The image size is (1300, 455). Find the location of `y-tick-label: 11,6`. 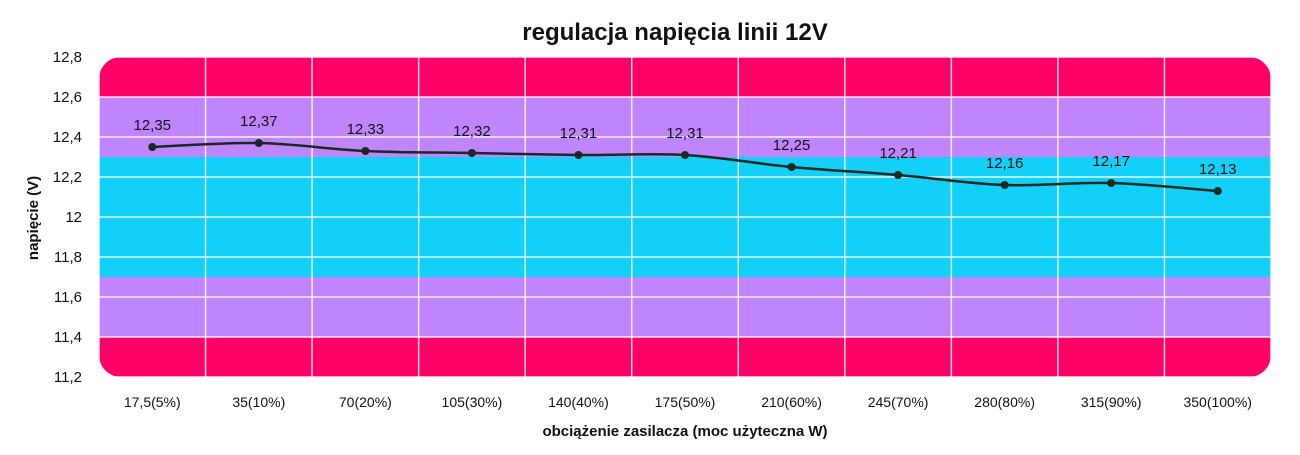

y-tick-label: 11,6 is located at coordinates (68, 297).